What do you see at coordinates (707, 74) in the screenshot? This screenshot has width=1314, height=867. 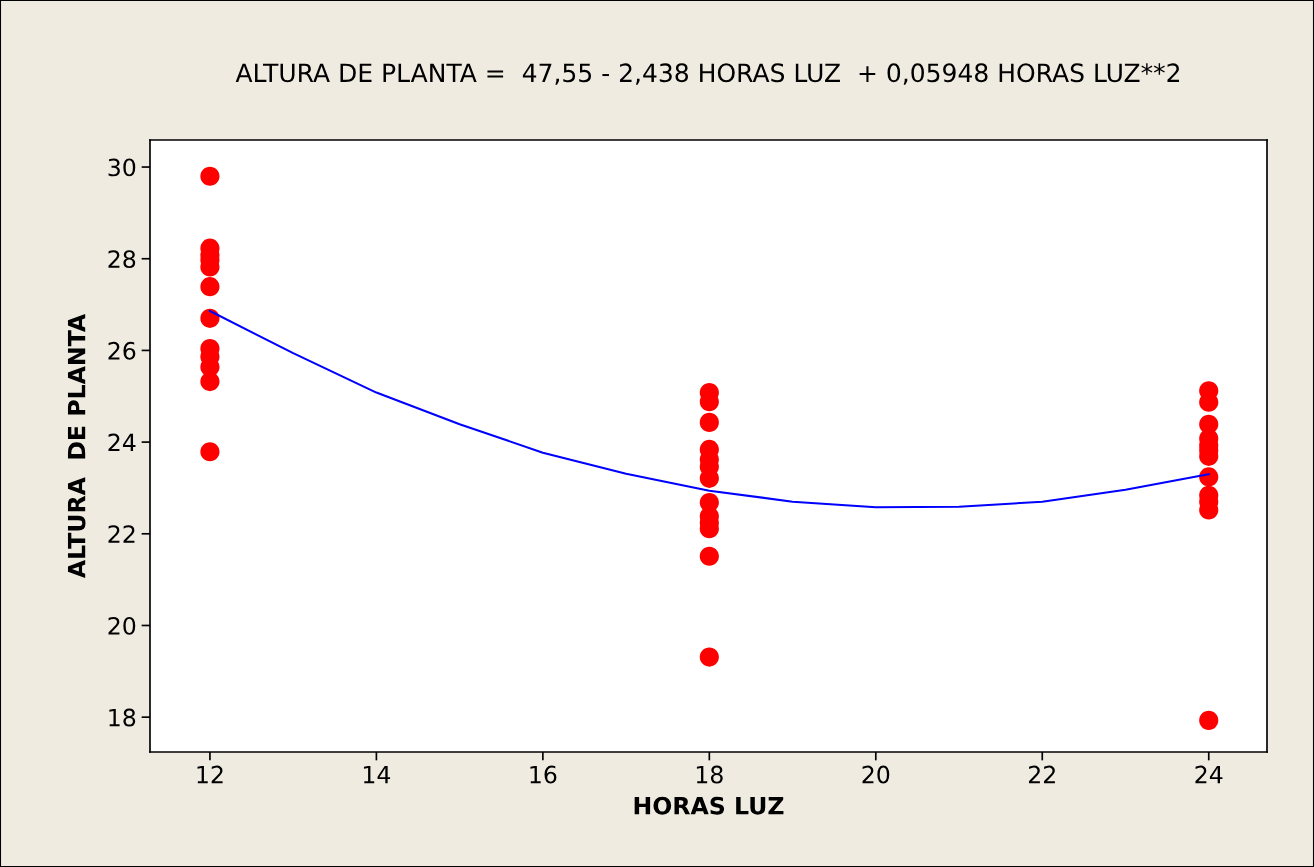 I see `chart-title: ALTURA DE PLANTA = 47,55 - 2,438 HORAS LUZ + 0,05948 HORAS LUZ**2` at bounding box center [707, 74].